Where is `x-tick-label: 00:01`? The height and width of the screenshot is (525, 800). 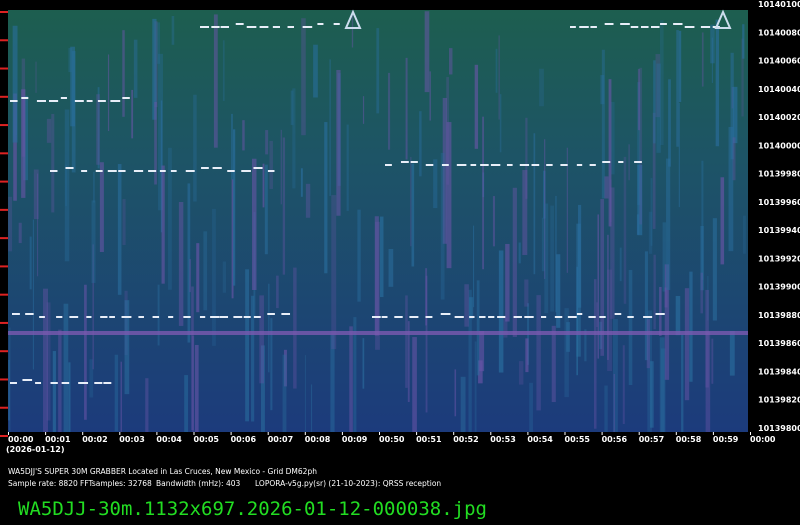 x-tick-label: 00:01 is located at coordinates (58, 439).